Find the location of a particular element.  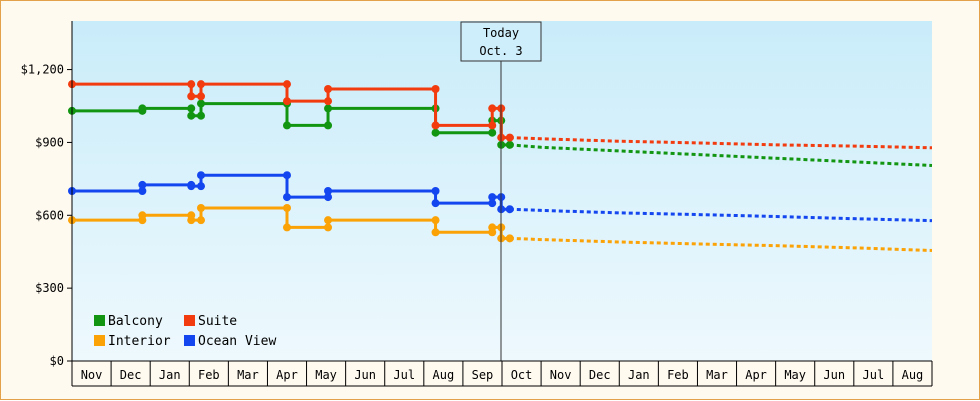

legend-label: Interior is located at coordinates (139, 341).